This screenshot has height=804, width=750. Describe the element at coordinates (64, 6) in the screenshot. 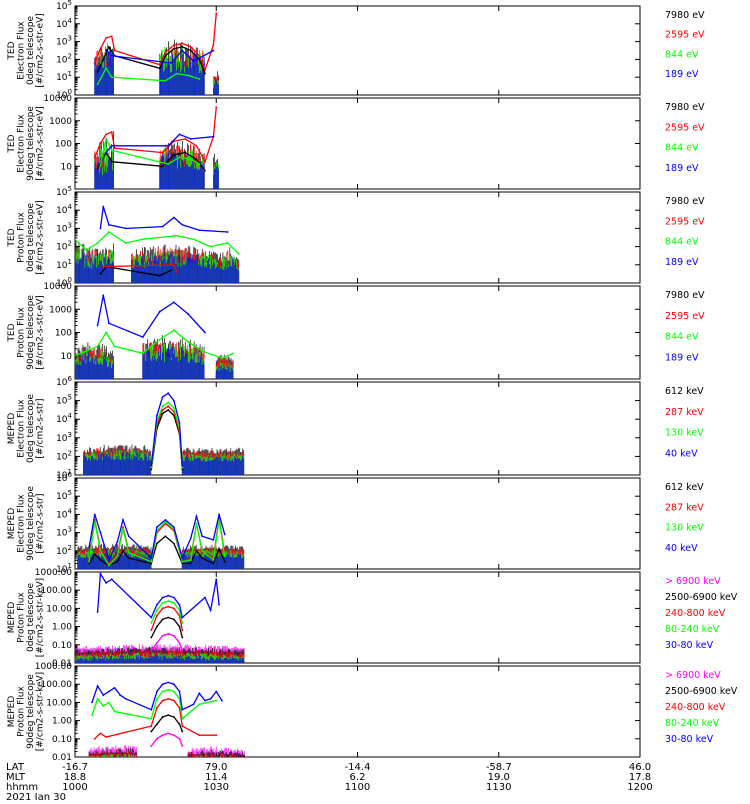

I see `ytick-label: 10⁵` at that location.